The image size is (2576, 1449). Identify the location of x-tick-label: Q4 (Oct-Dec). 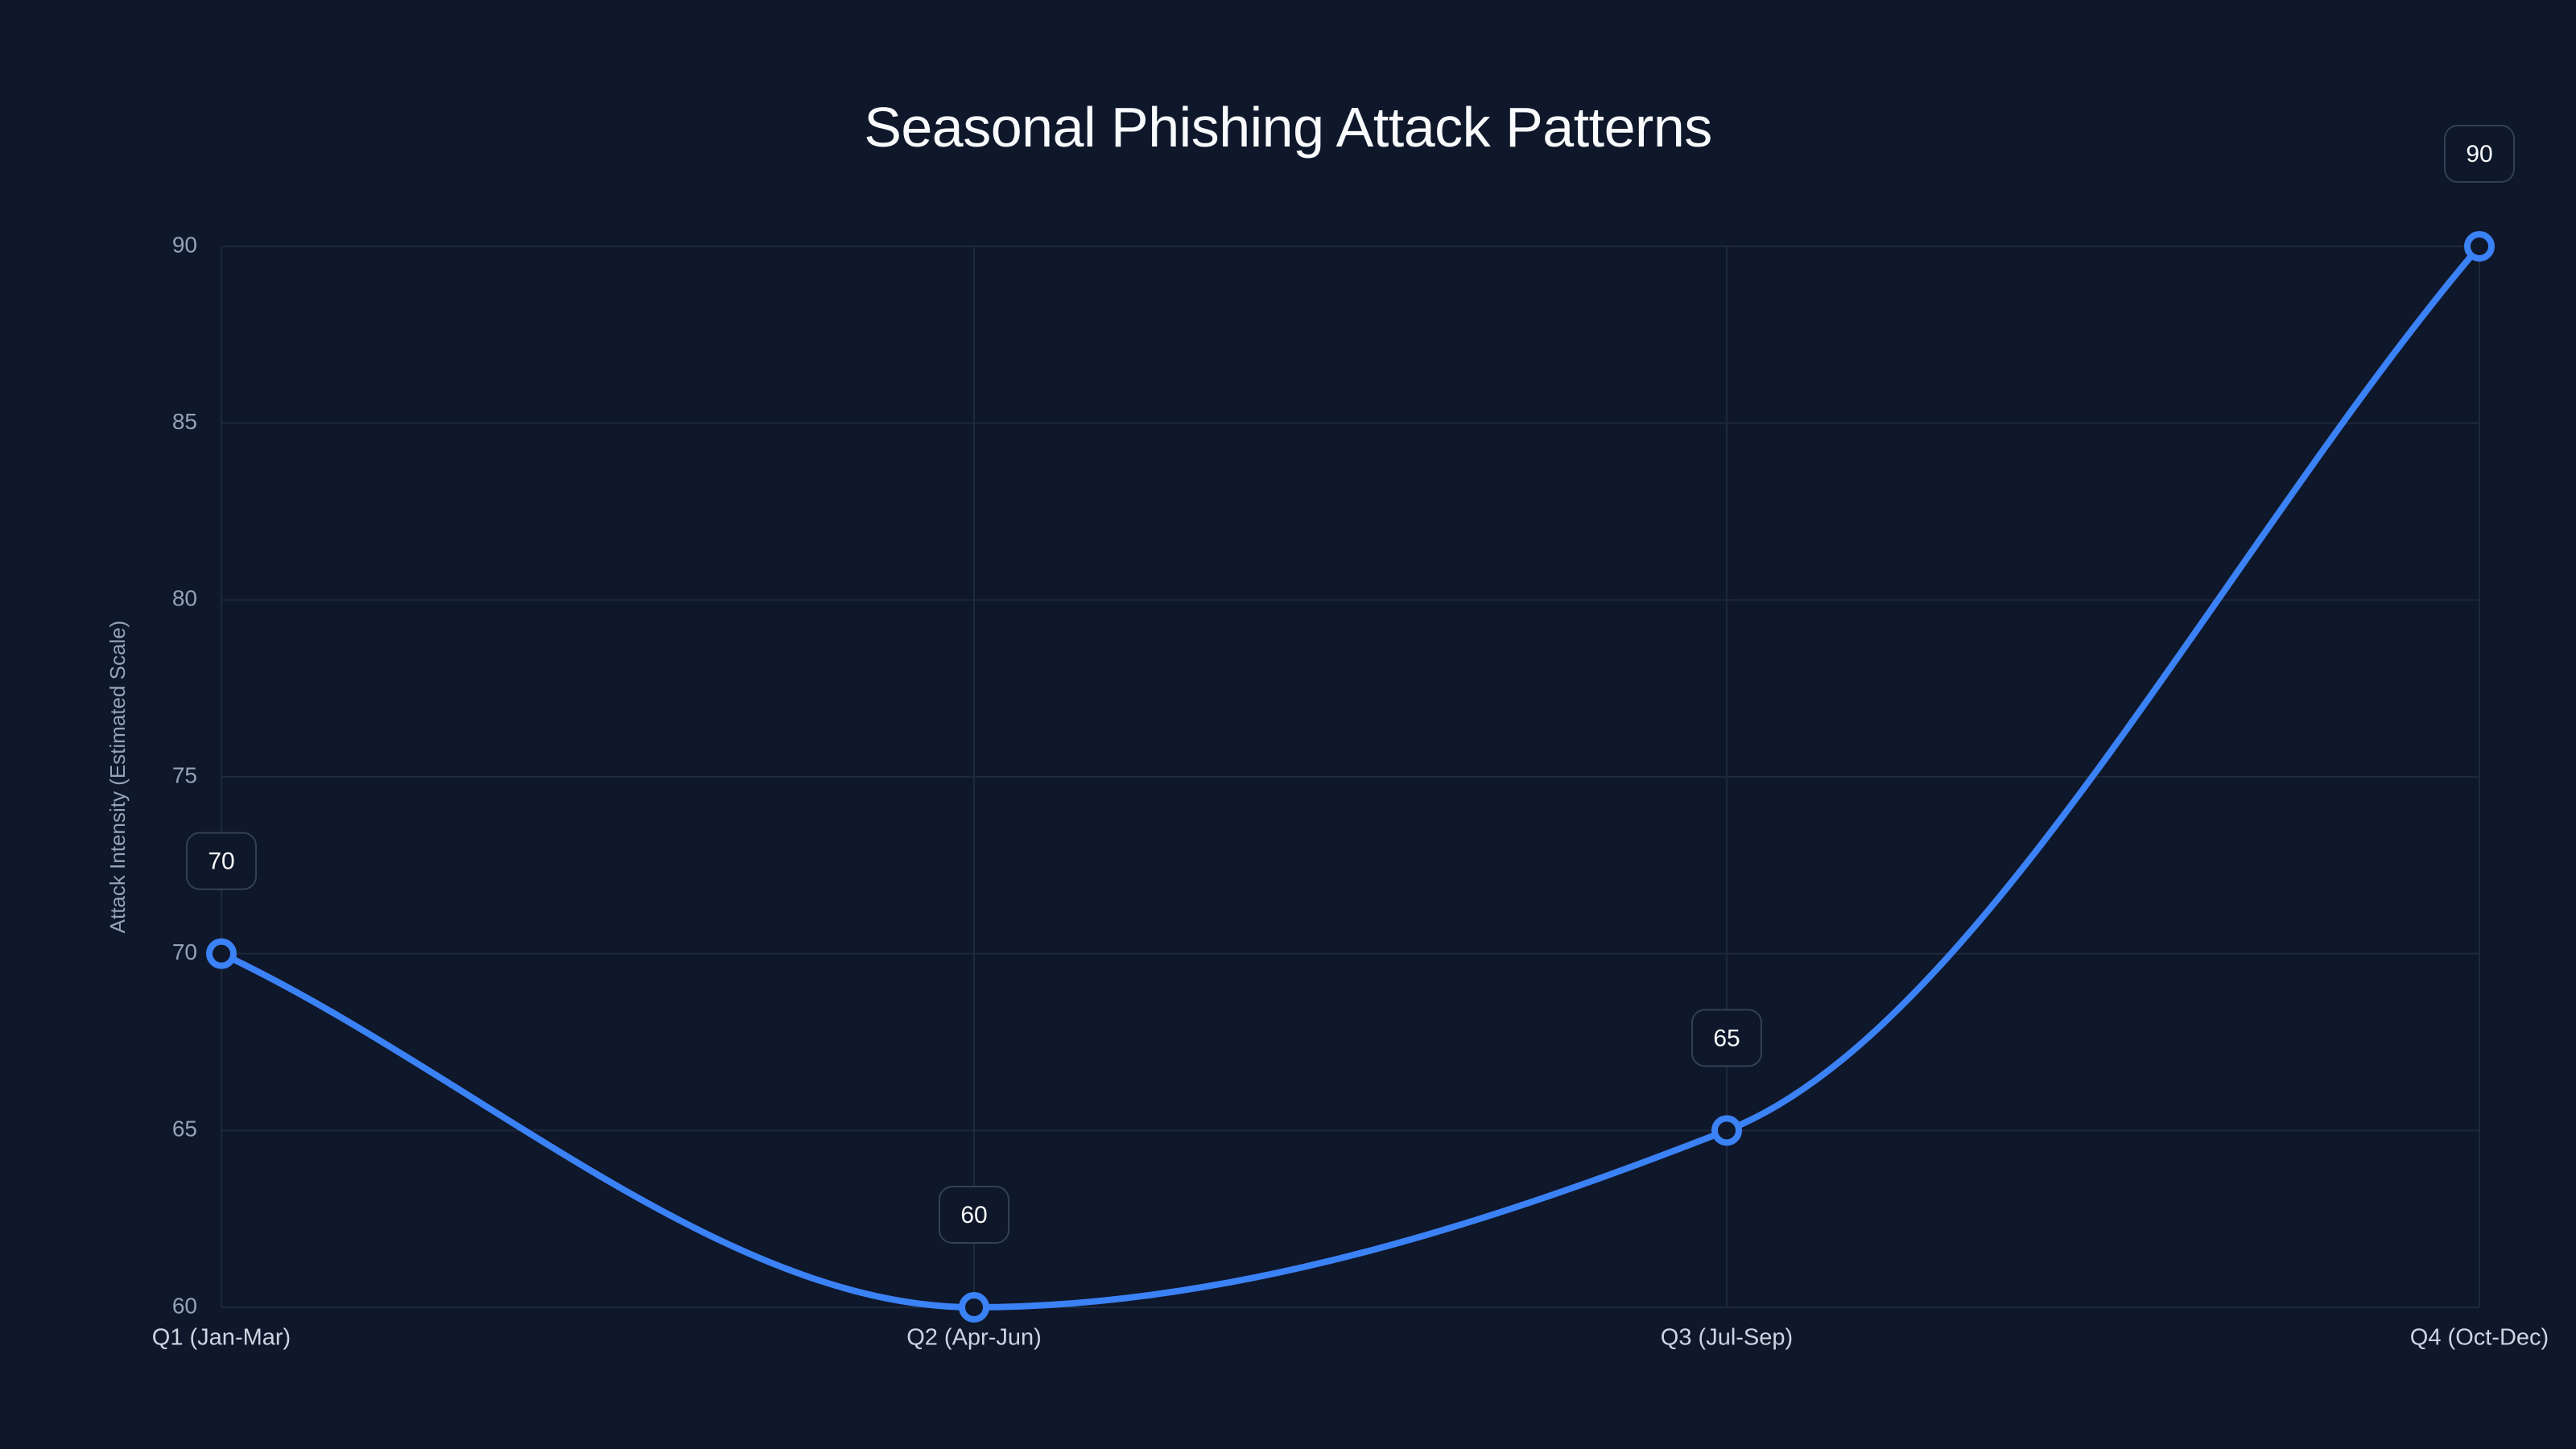
(2479, 1338).